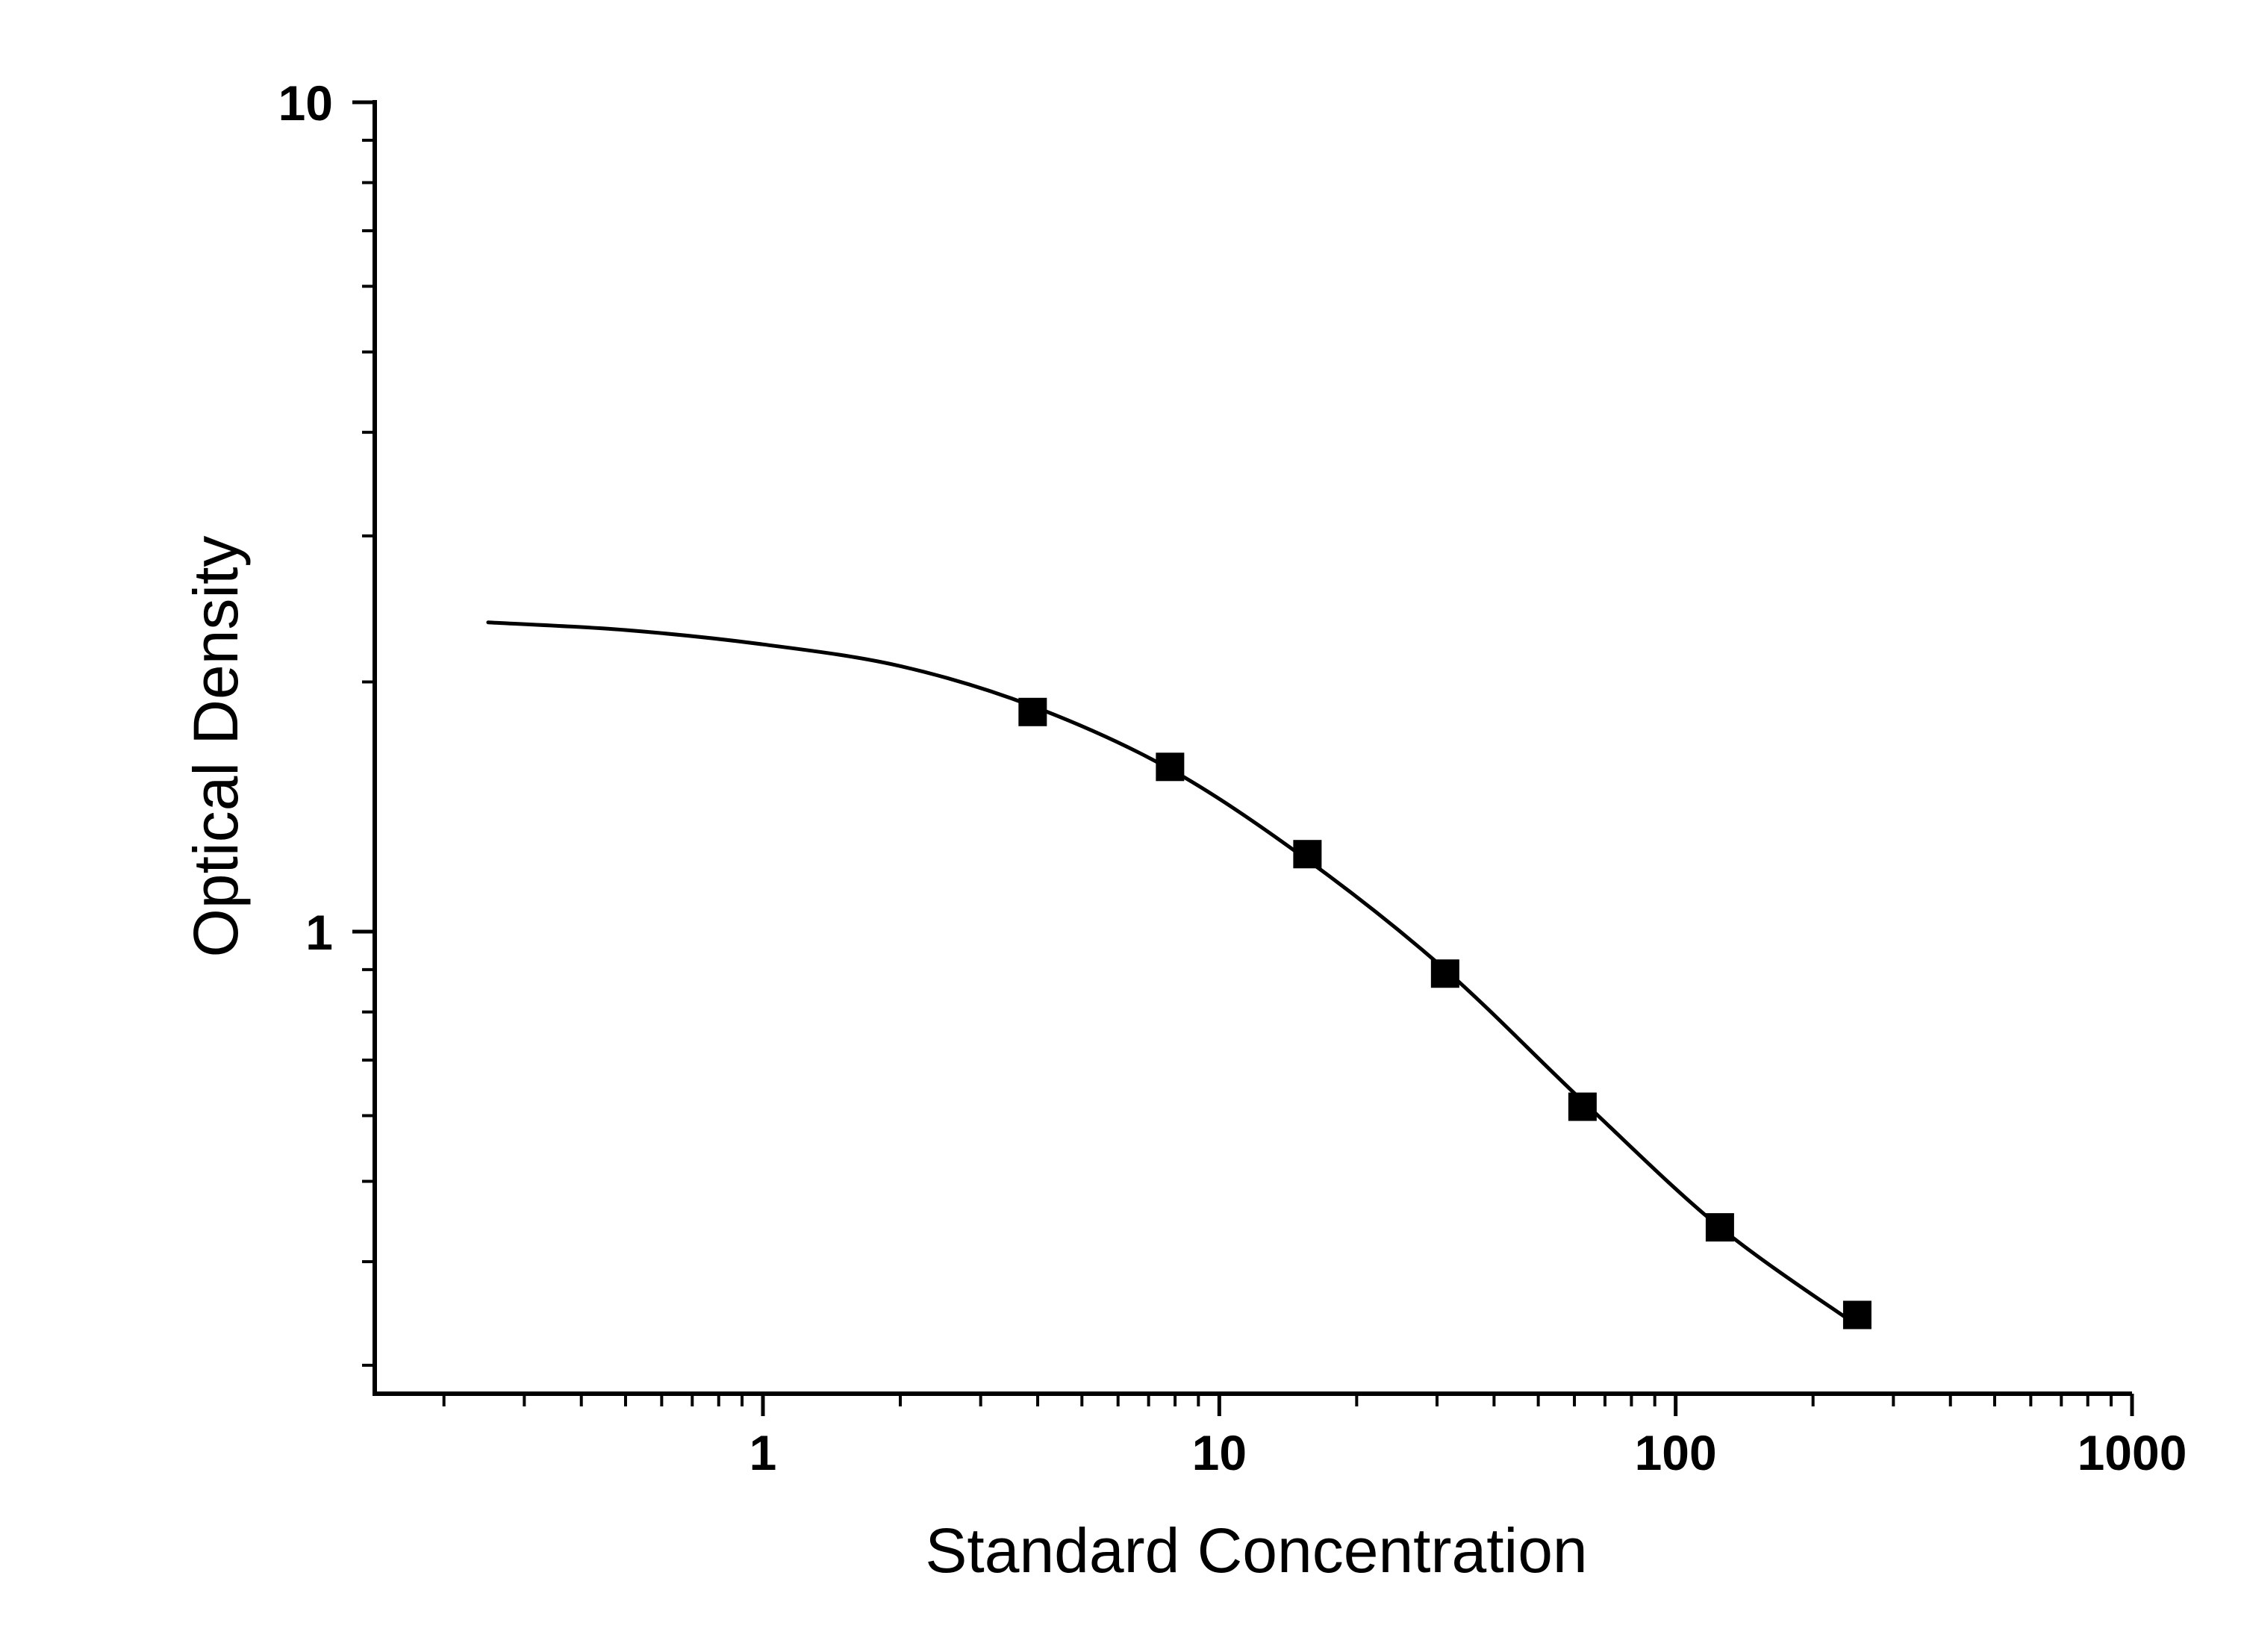  What do you see at coordinates (2132, 1453) in the screenshot?
I see `x-tick-label: 1000` at bounding box center [2132, 1453].